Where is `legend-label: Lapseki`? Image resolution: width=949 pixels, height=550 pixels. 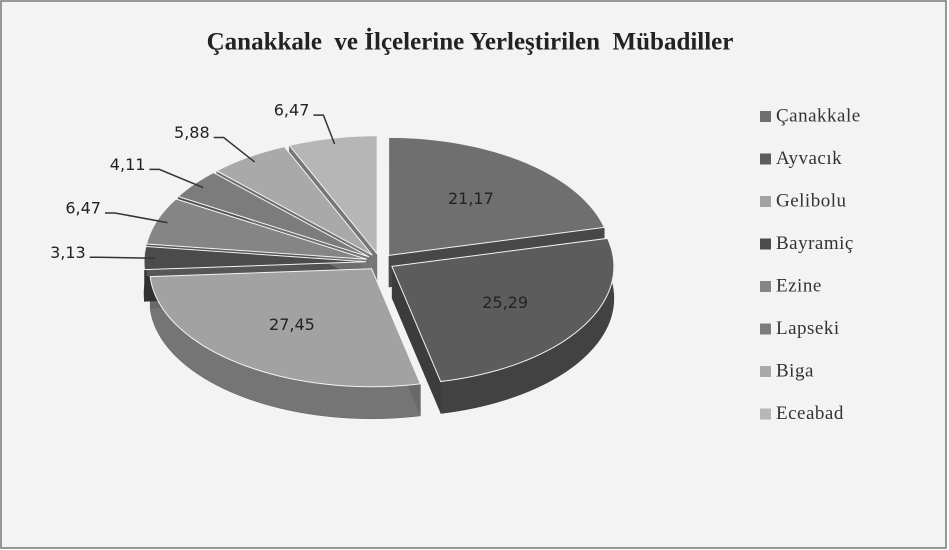 legend-label: Lapseki is located at coordinates (808, 328).